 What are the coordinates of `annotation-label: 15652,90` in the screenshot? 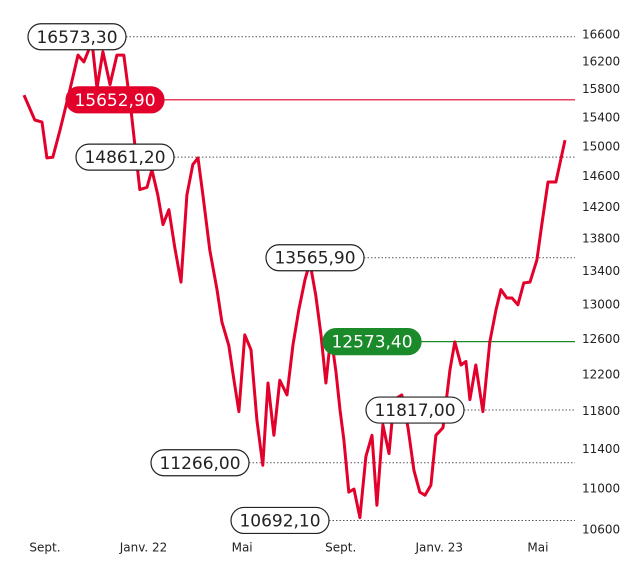 It's located at (114, 101).